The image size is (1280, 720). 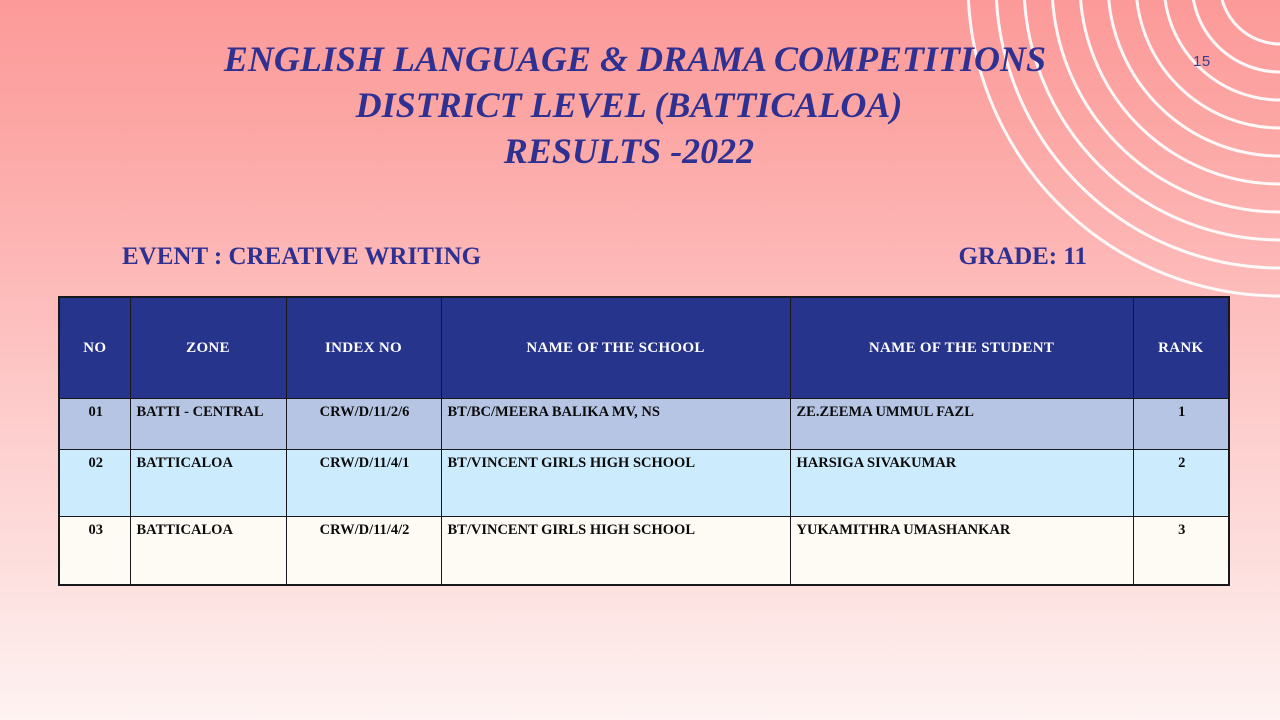 What do you see at coordinates (903, 530) in the screenshot?
I see `cell-student-text: YUKAMITHRA UMASHANKAR` at bounding box center [903, 530].